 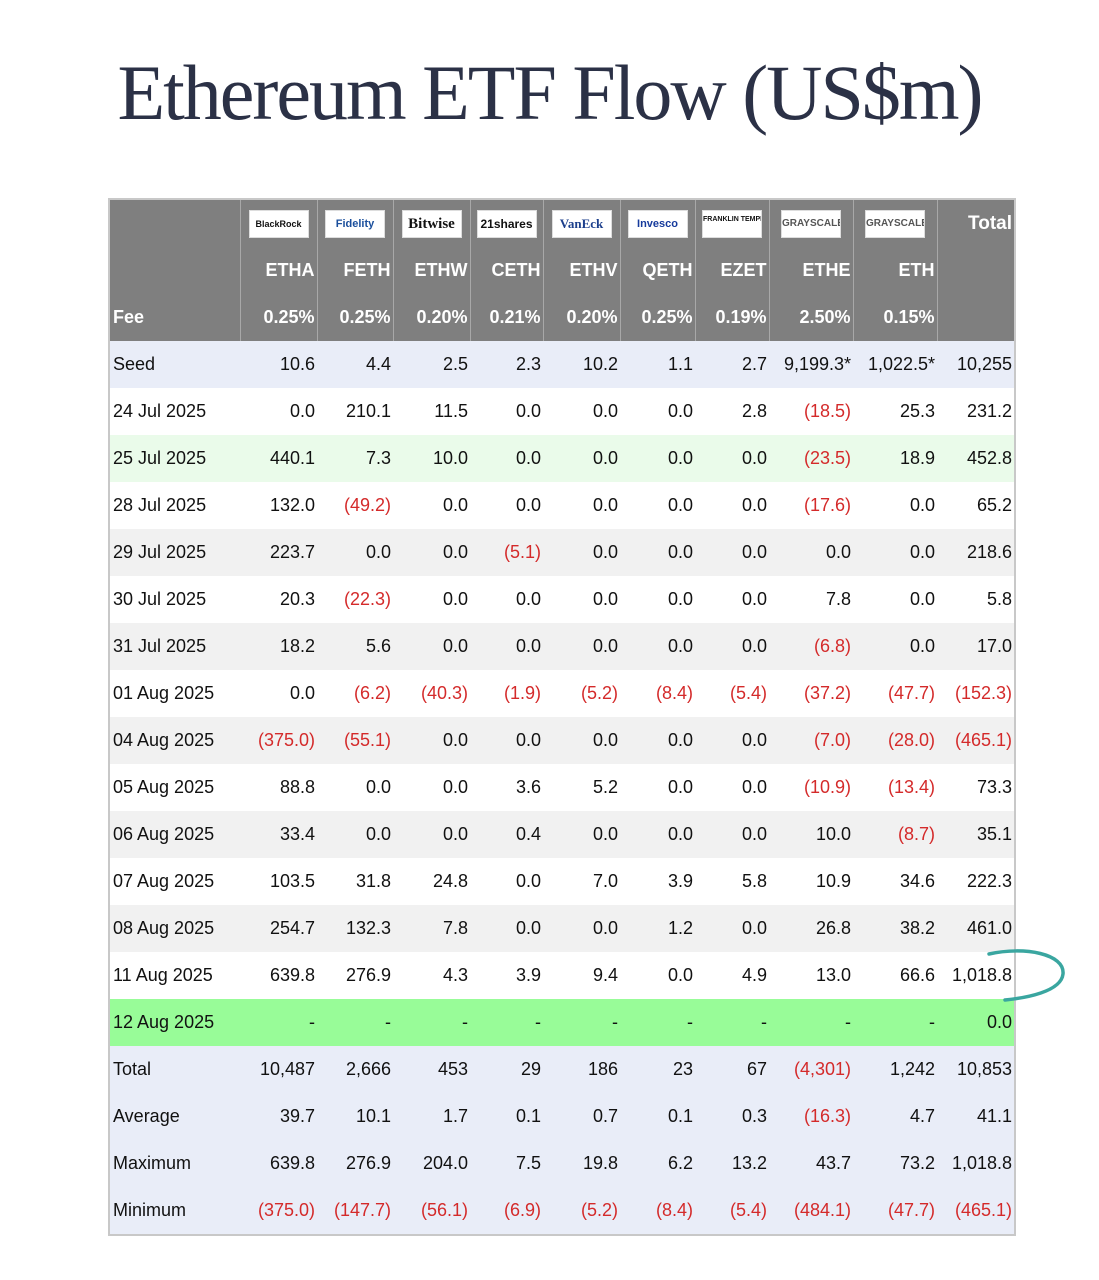 What do you see at coordinates (976, 1069) in the screenshot?
I see `flow-cell: 10,853` at bounding box center [976, 1069].